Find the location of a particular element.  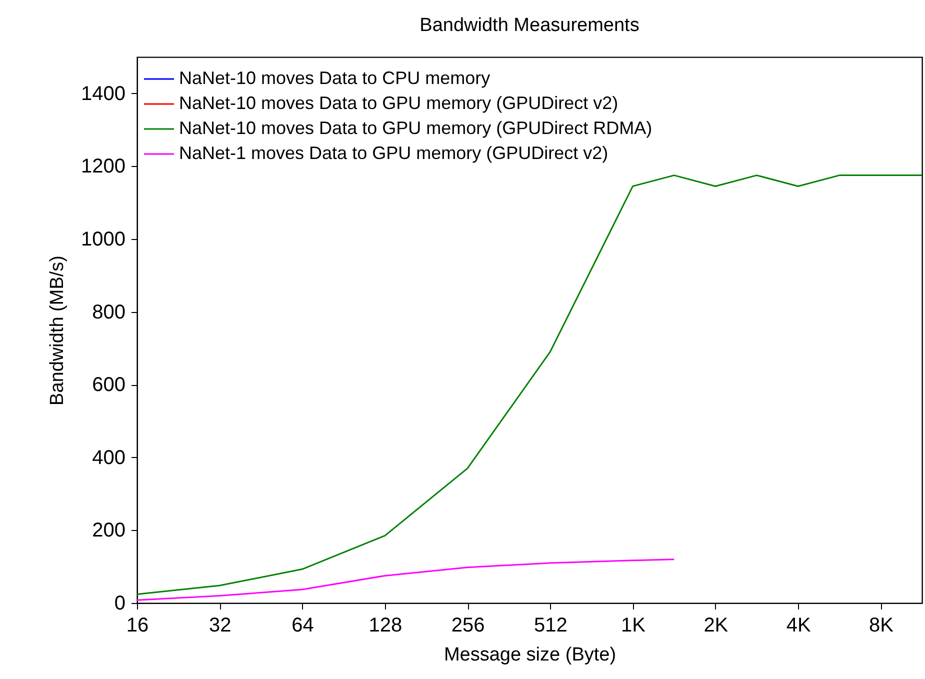

y-tick-label: 1400 is located at coordinates (103, 93).